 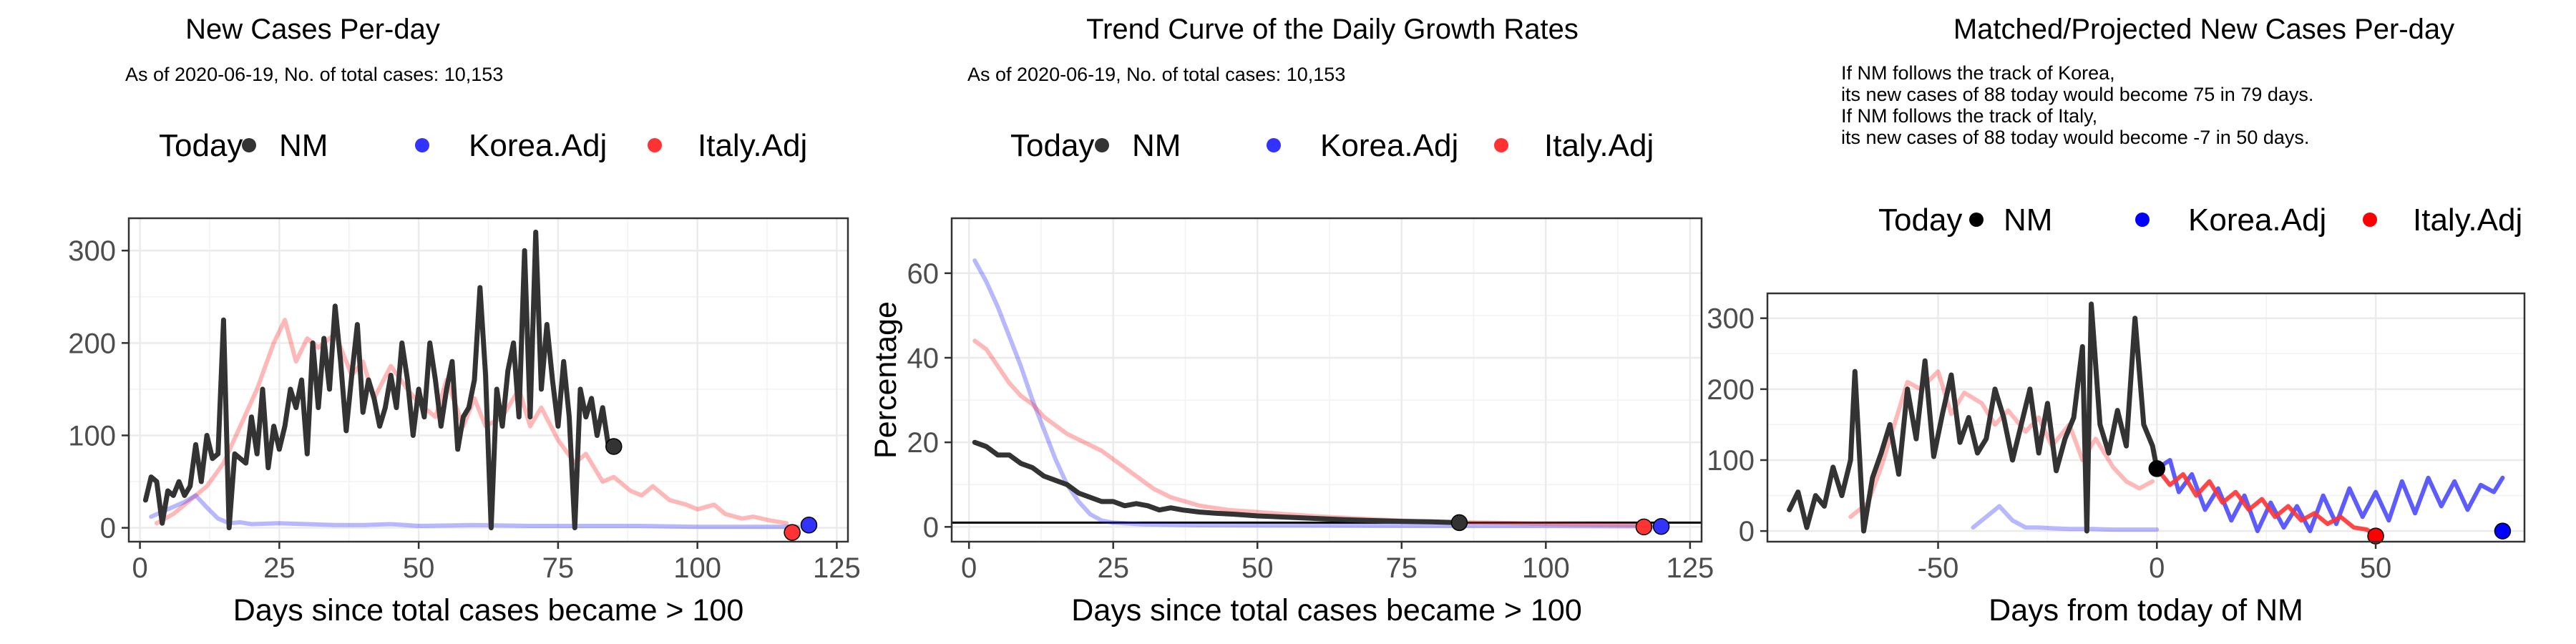 What do you see at coordinates (923, 358) in the screenshot?
I see `y-tick-label: 40` at bounding box center [923, 358].